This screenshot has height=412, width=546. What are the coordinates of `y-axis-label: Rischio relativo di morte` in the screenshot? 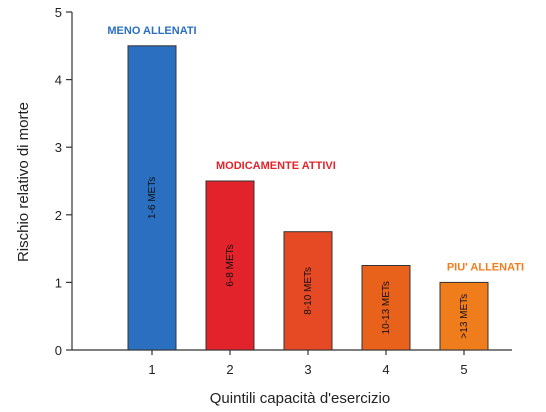 It's located at (23, 182).